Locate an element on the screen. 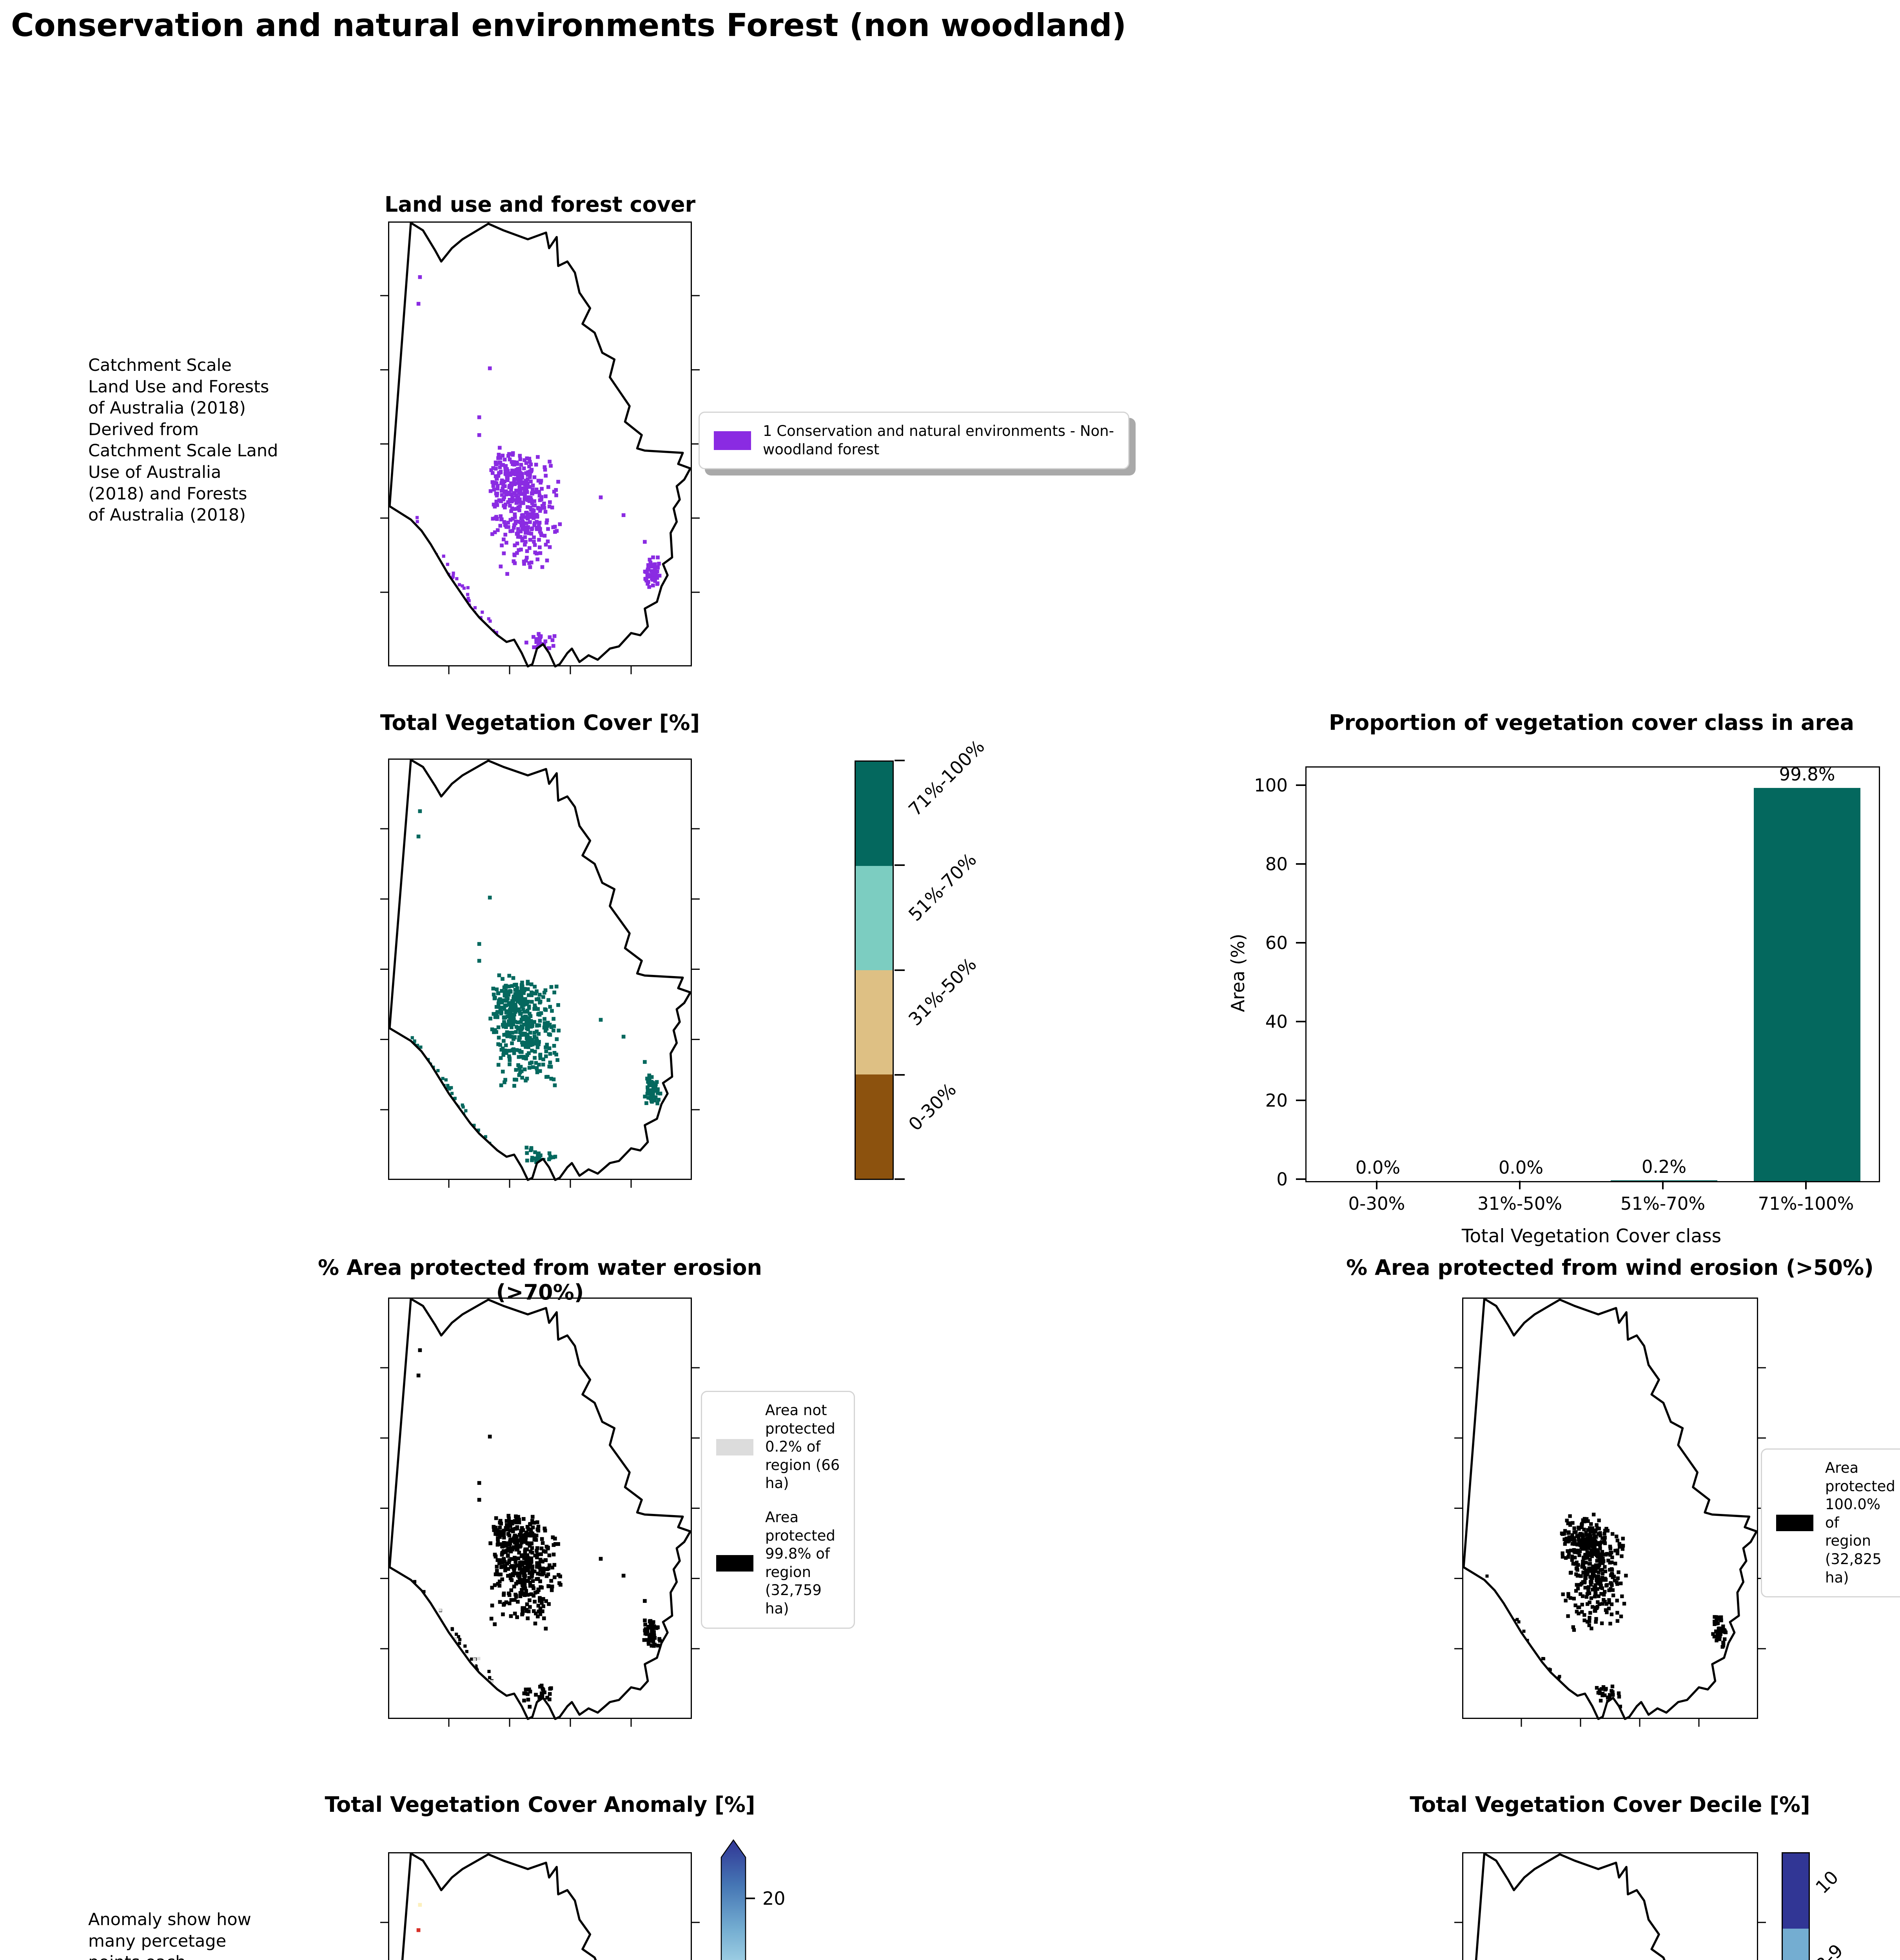 Image resolution: width=1900 pixels, height=1960 pixels. anomaly-cb-tick-20: 20 is located at coordinates (774, 1899).